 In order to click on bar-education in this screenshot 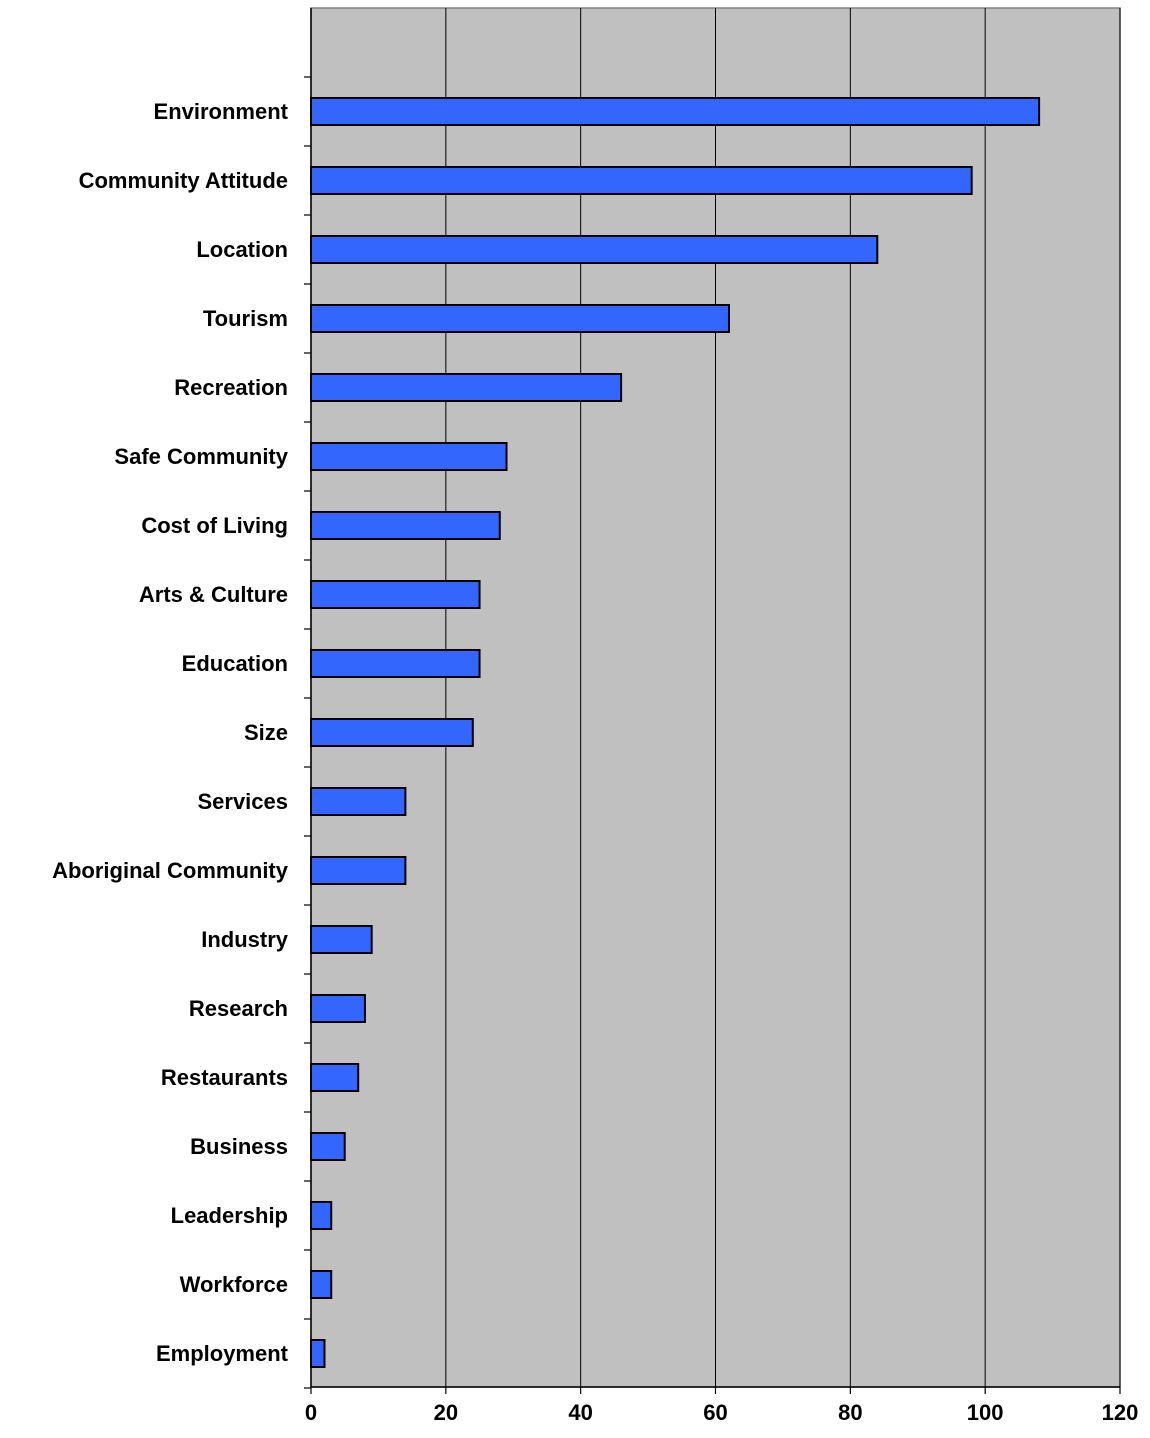, I will do `click(395, 663)`.